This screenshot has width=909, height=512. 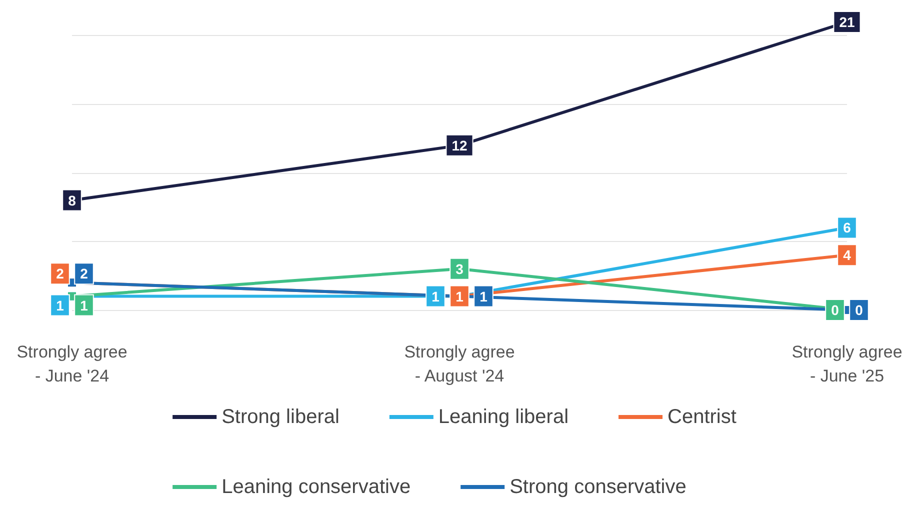 I want to click on data-label: 4, so click(x=847, y=255).